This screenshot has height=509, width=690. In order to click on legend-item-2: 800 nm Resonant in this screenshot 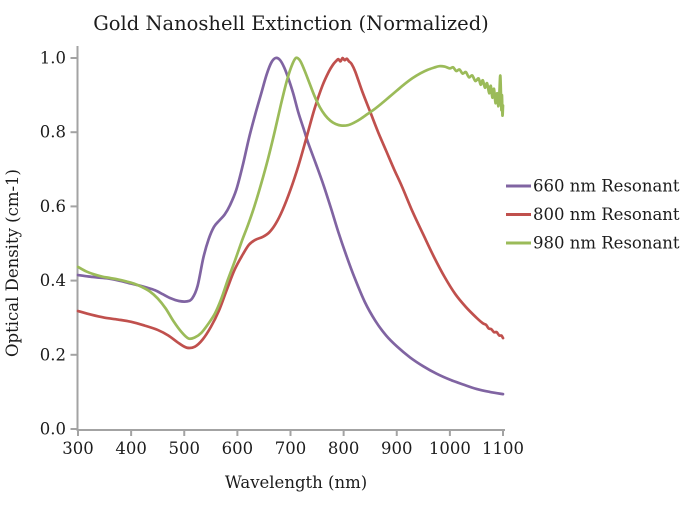, I will do `click(593, 214)`.